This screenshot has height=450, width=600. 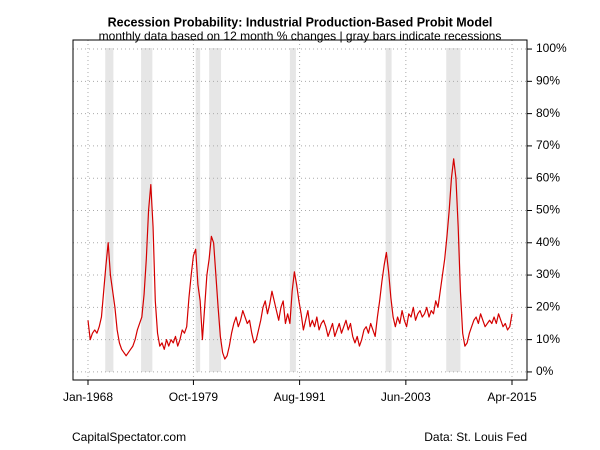 I want to click on y-tick-label: 60%, so click(x=548, y=177).